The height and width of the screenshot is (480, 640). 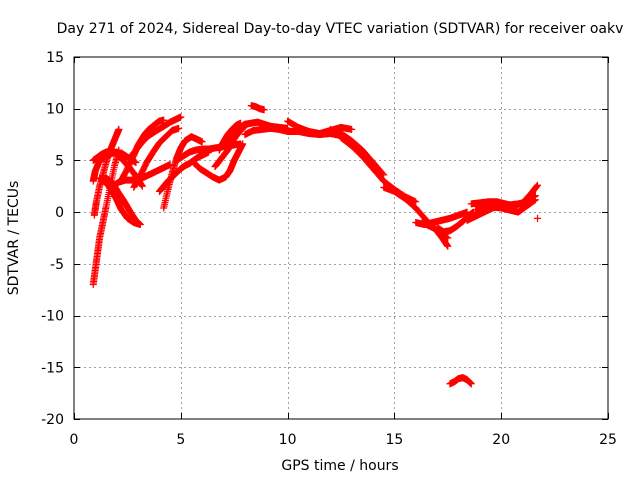 I want to click on y-tick-label: 15, so click(x=55, y=58).